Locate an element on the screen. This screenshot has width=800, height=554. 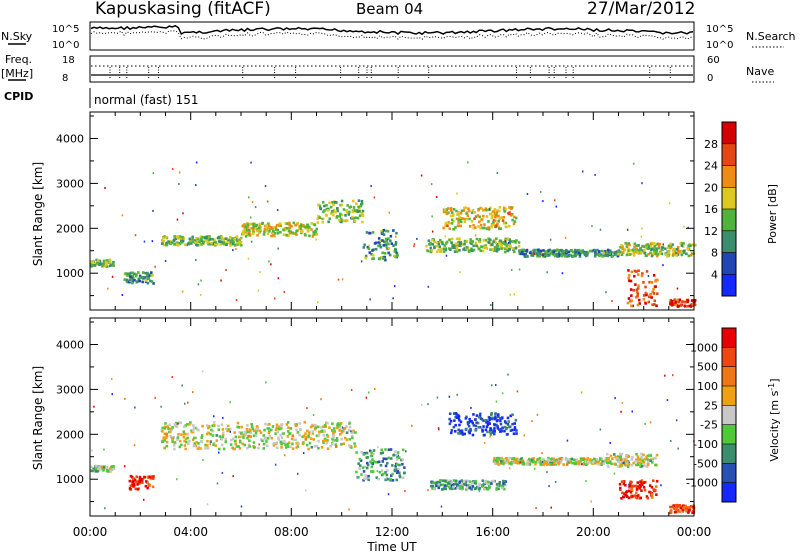
colorbar-segment is located at coordinates (729, 176).